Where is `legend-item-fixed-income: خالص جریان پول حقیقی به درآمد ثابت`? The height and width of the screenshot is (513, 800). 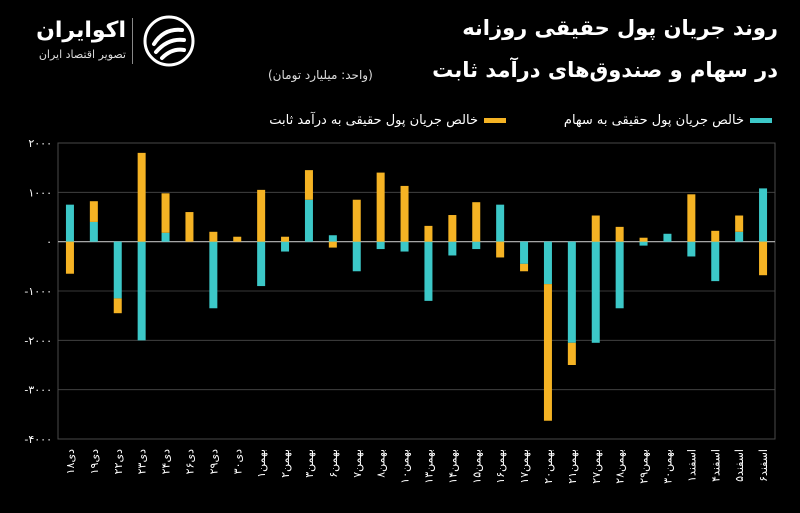
legend-item-fixed-income: خالص جریان پول حقیقی به درآمد ثابت is located at coordinates (387, 120).